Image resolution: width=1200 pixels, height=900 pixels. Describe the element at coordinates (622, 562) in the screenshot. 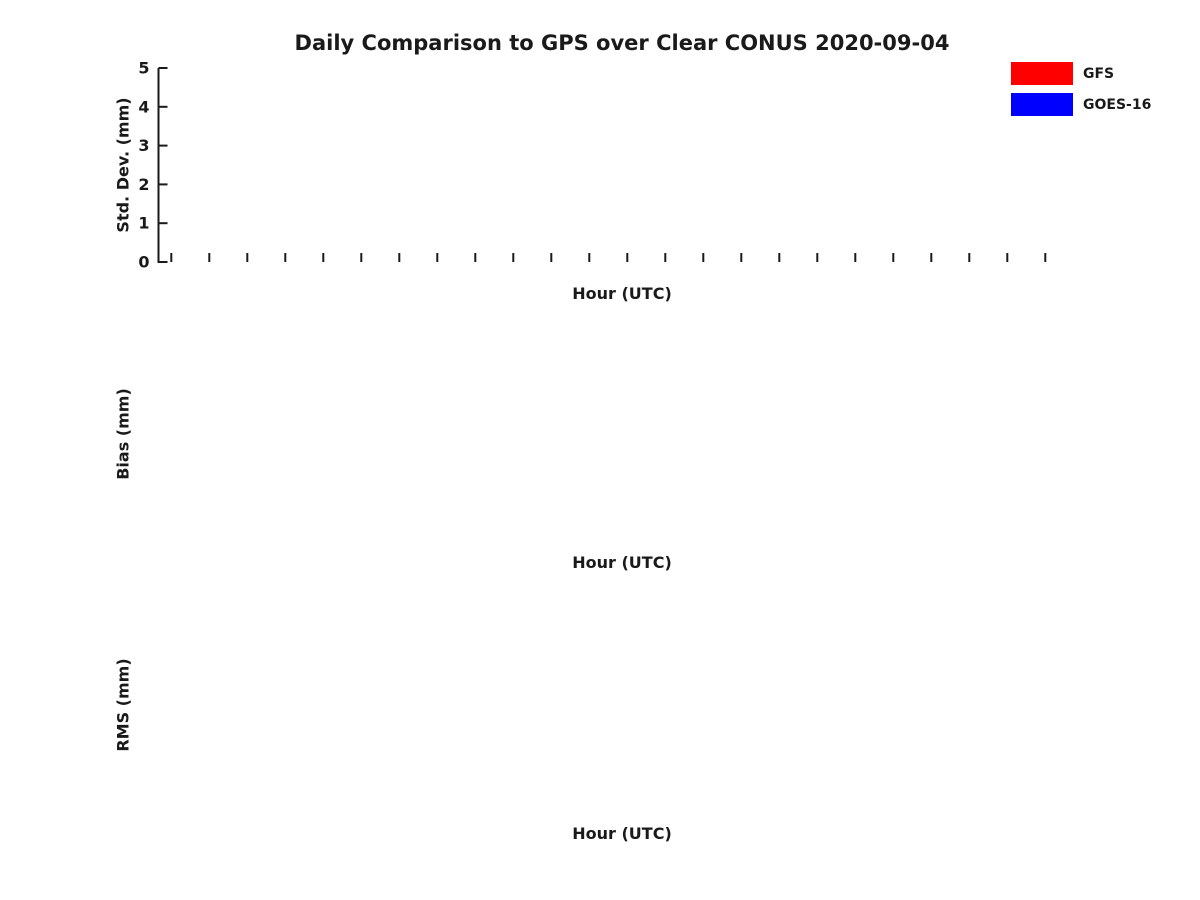

I see `x-axis-label-bias: Hour (UTC)` at that location.